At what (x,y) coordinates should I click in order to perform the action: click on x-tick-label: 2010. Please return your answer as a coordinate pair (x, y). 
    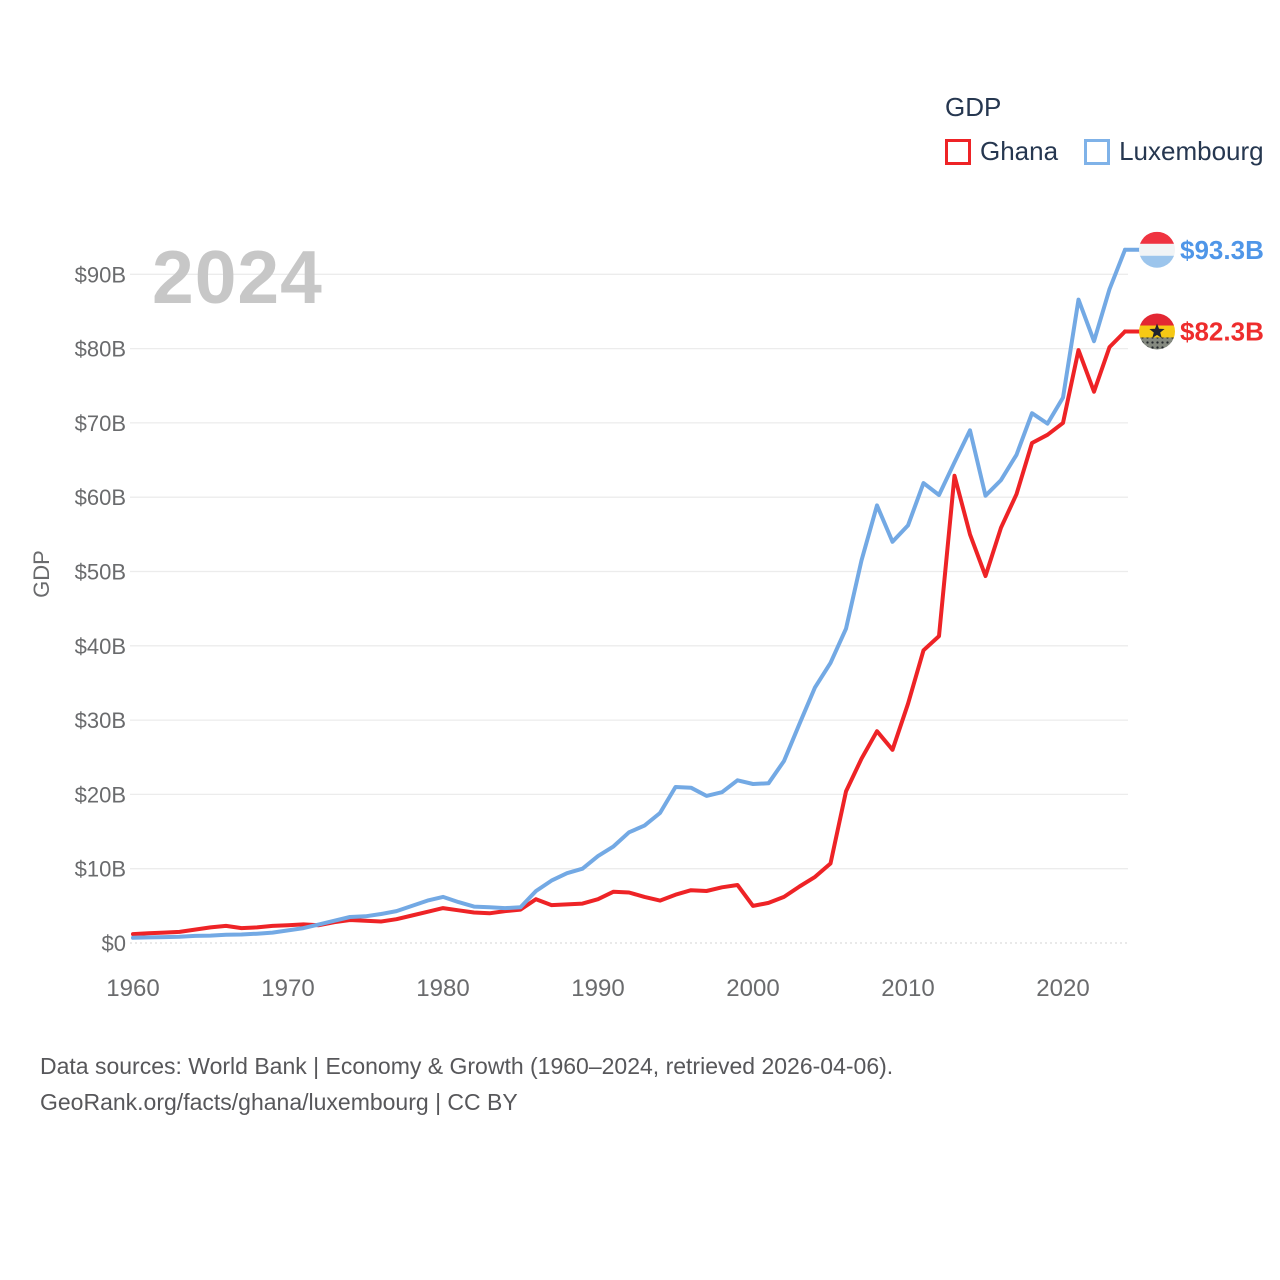
    Looking at the image, I should click on (907, 988).